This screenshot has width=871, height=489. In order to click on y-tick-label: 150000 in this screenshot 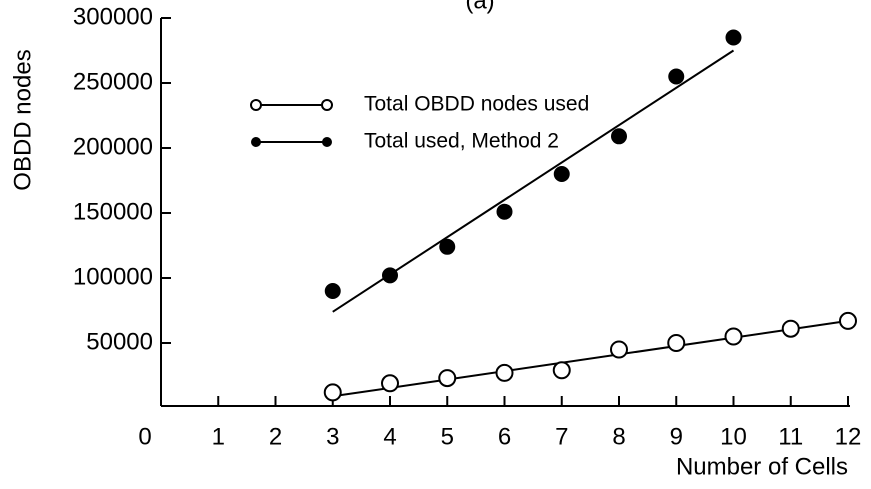, I will do `click(113, 211)`.